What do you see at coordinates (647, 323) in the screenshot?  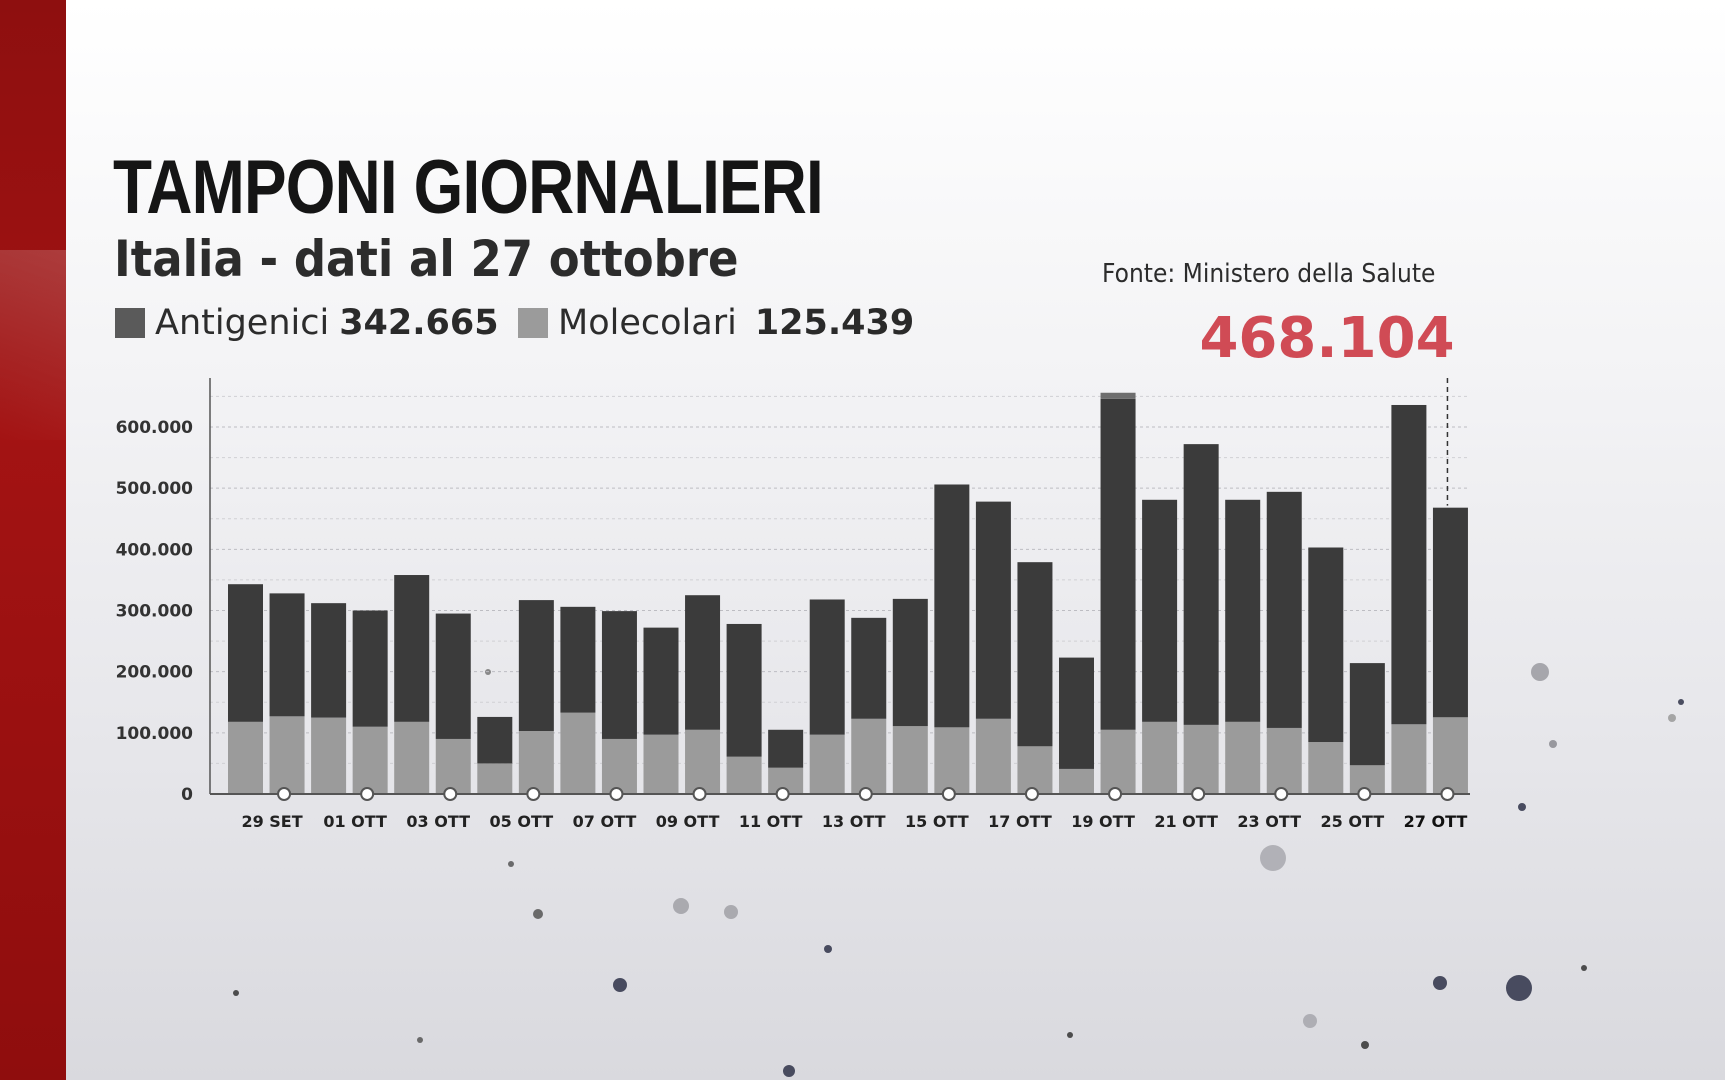 I see `legend-label-molecolari: Molecolari` at bounding box center [647, 323].